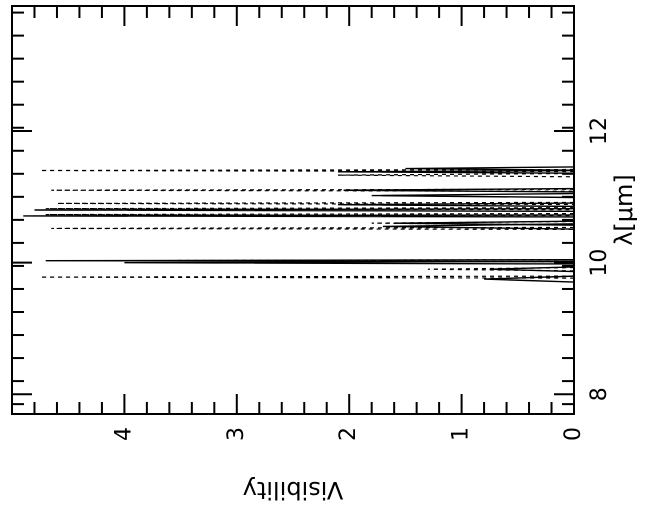  What do you see at coordinates (624, 210) in the screenshot?
I see `x-axis-title: λ[μm]` at bounding box center [624, 210].